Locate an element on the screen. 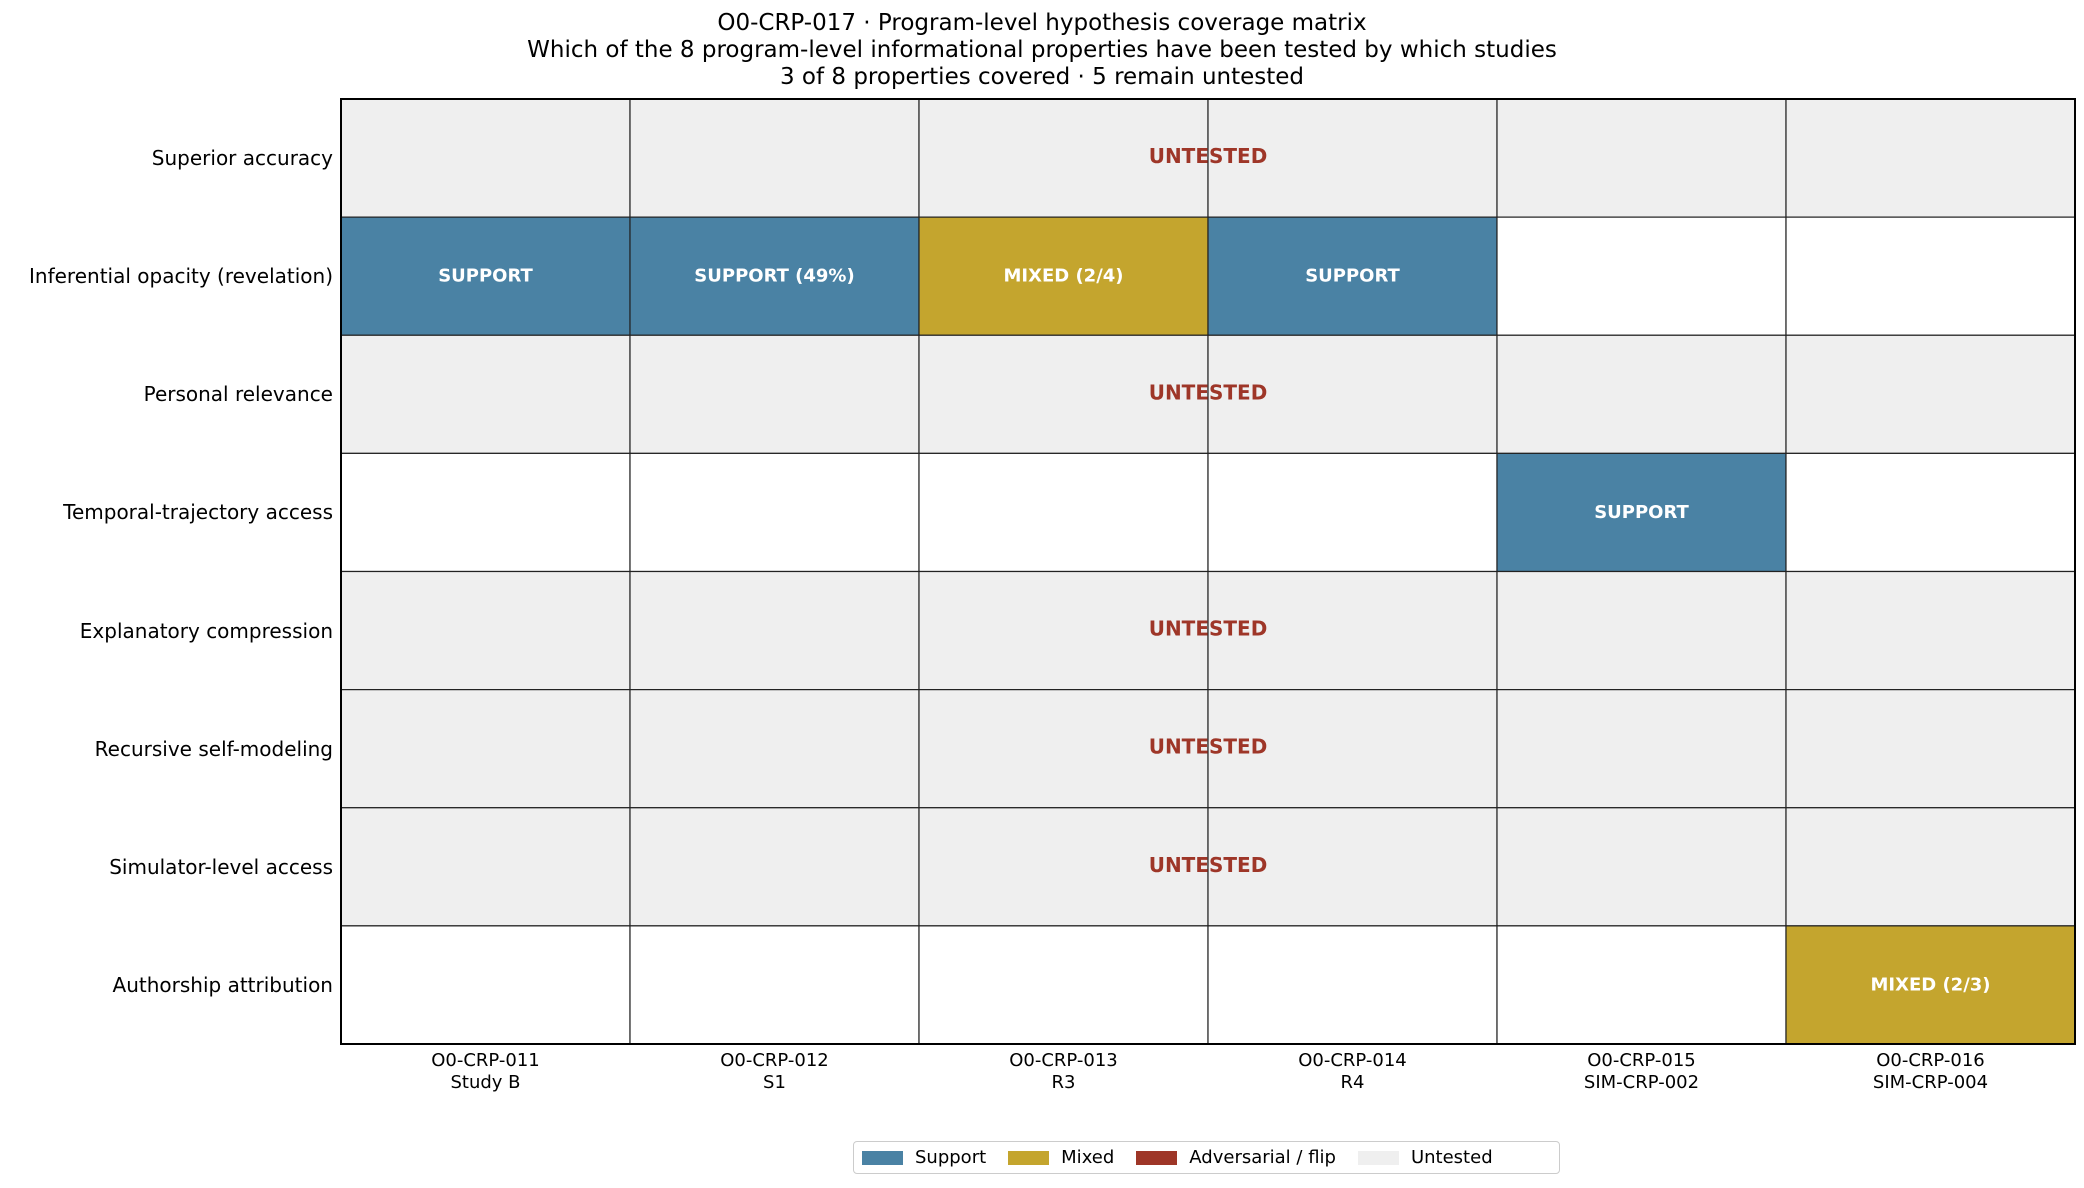 Image resolution: width=2084 pixels, height=1188 pixels. column-label: O0-CRP-015 SIM-CRP-002 is located at coordinates (1641, 1072).